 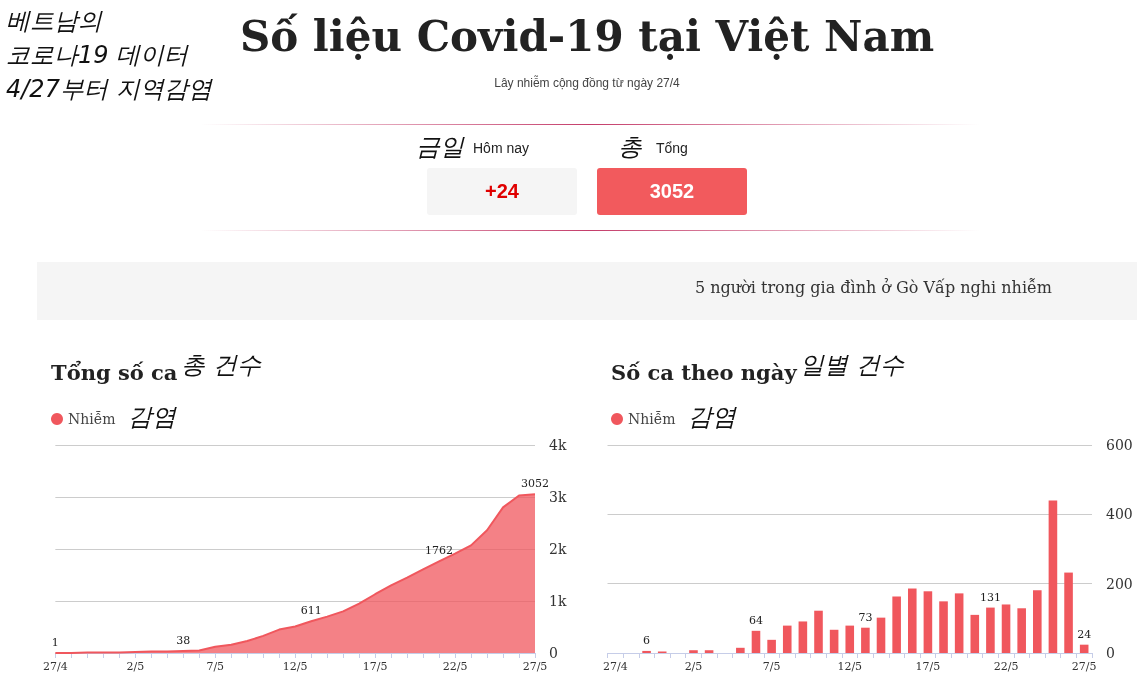 I want to click on text: 금일, so click(x=440, y=147).